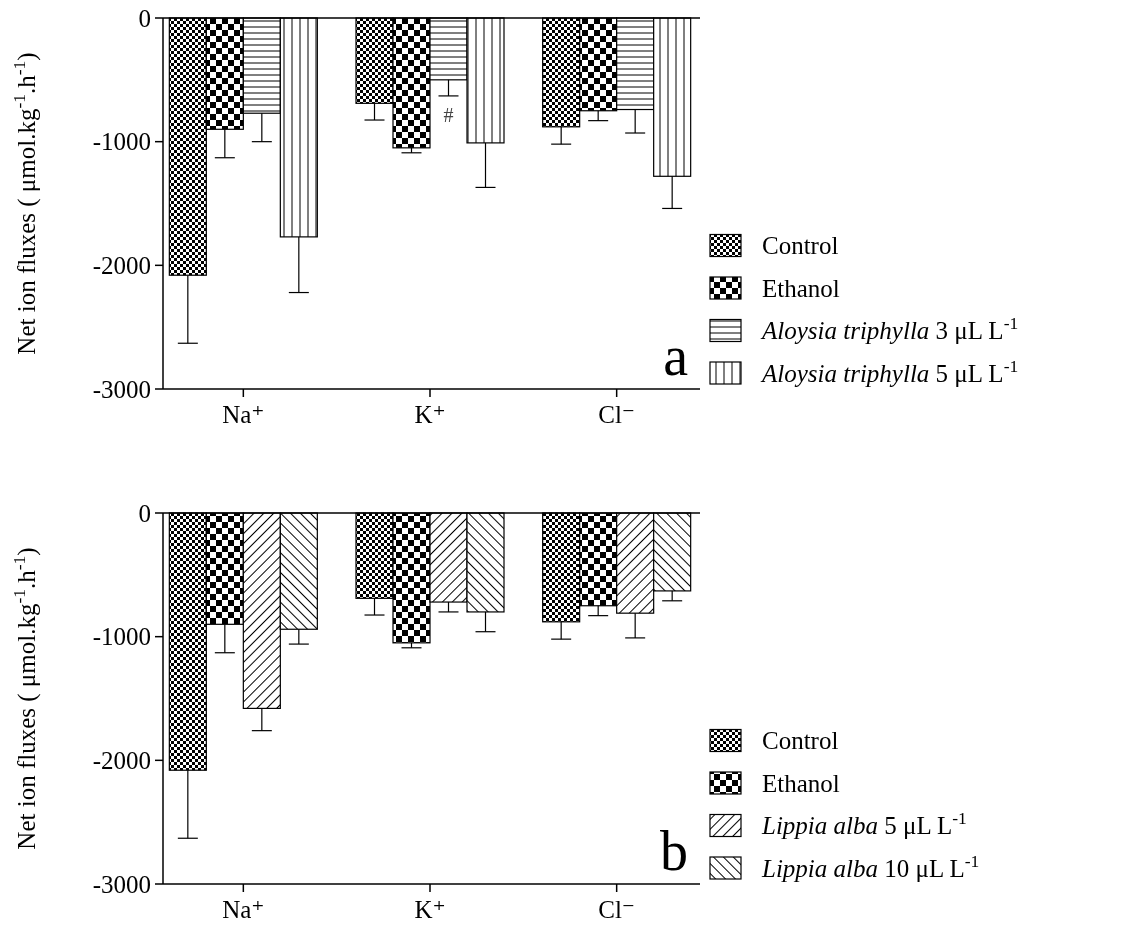  I want to click on annotation: b, so click(674, 851).